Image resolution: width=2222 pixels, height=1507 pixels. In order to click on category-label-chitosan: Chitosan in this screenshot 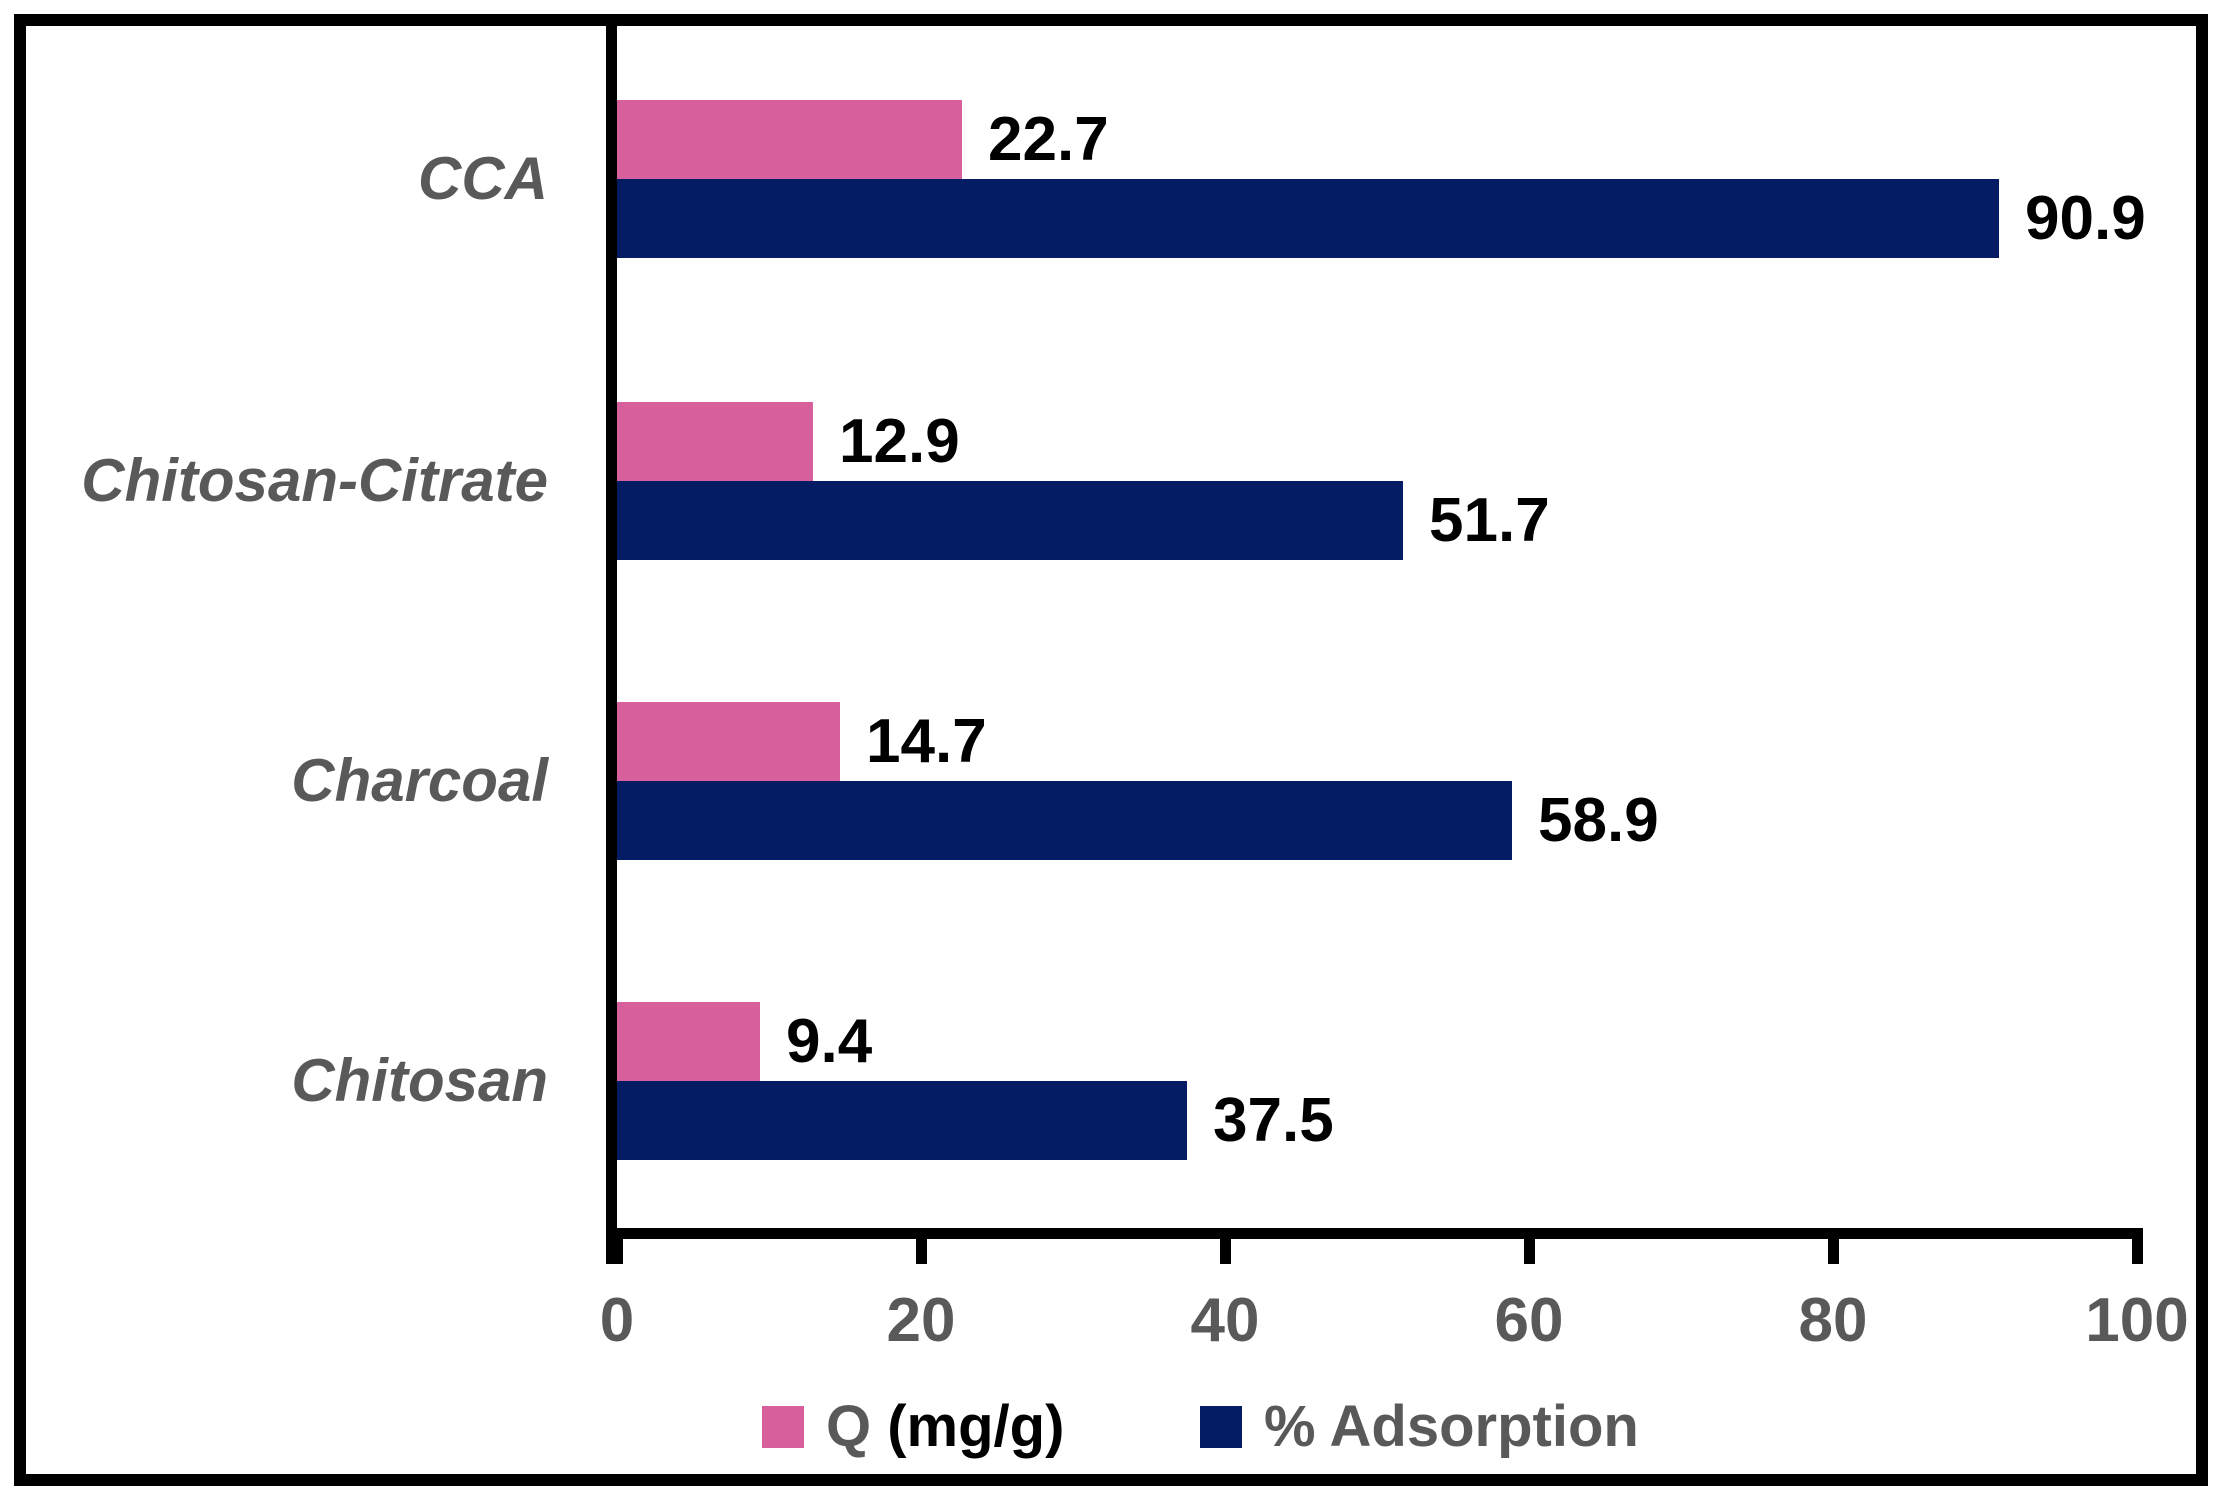, I will do `click(419, 1080)`.